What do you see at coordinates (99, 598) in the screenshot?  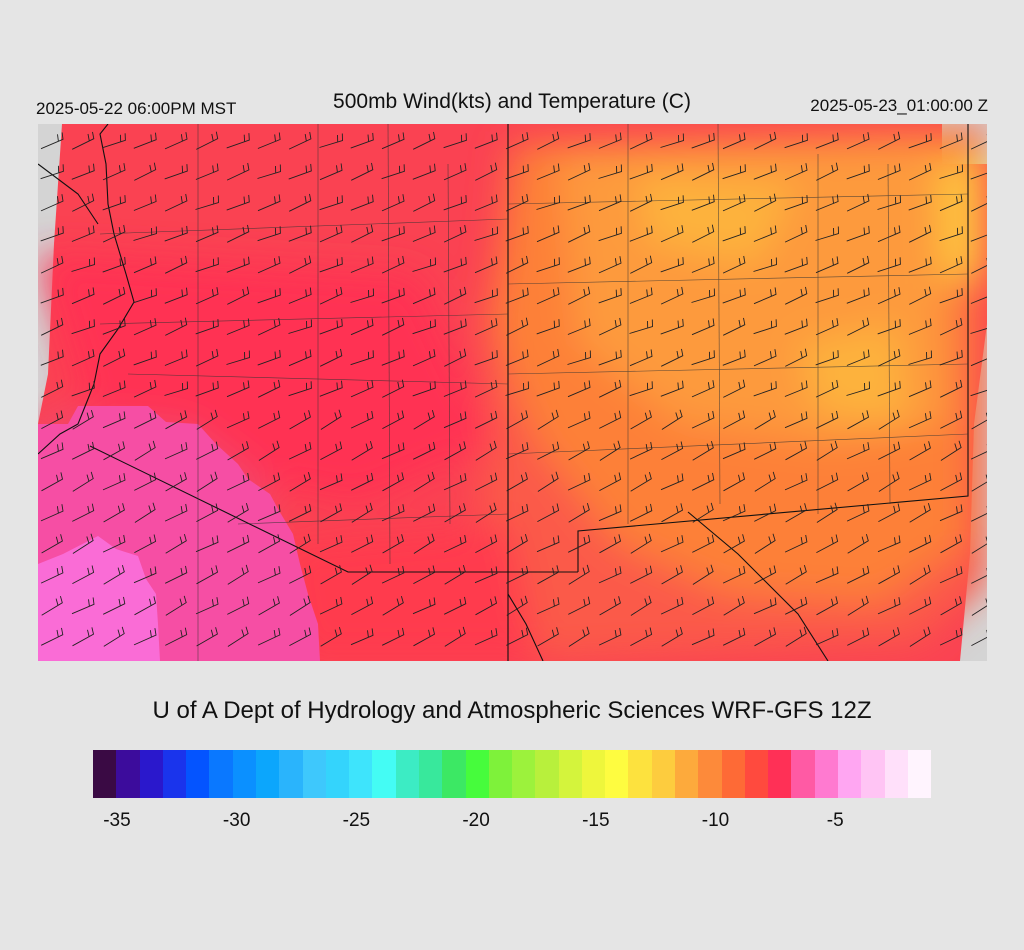 I see `warm-core-coast` at bounding box center [99, 598].